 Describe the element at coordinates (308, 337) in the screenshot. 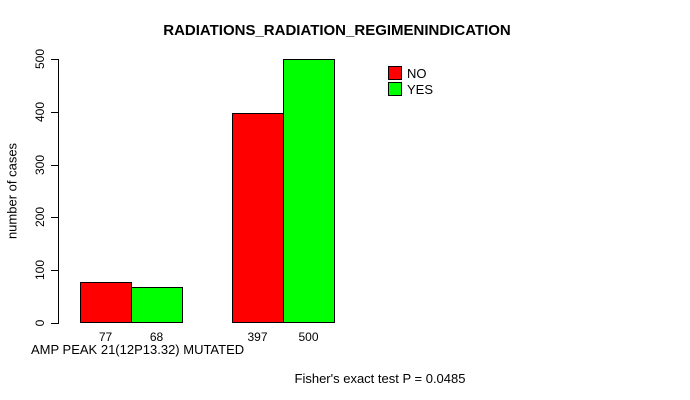

I see `bar-value-label: 500` at that location.